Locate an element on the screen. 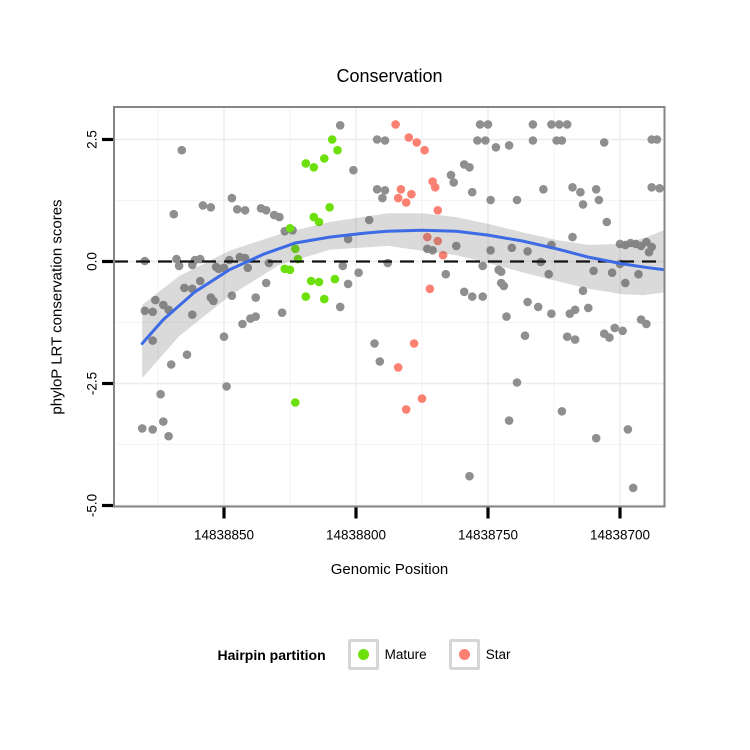  x-tick-label: 14838750 is located at coordinates (488, 535).